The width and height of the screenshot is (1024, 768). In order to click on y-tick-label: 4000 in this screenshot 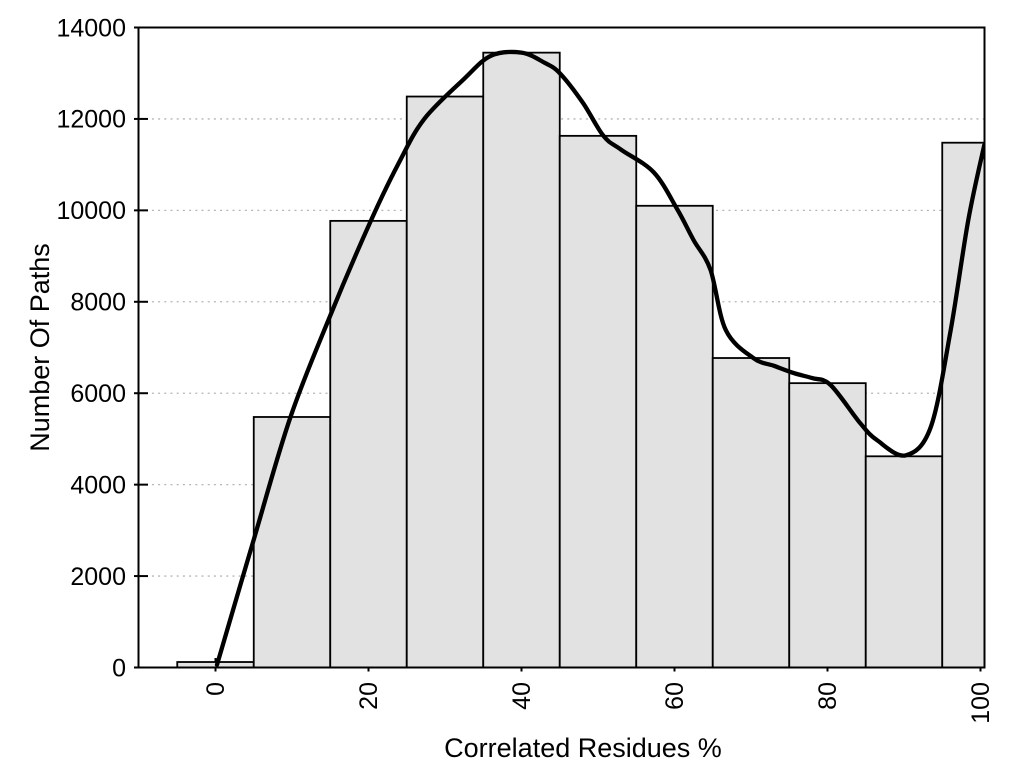, I will do `click(98, 485)`.